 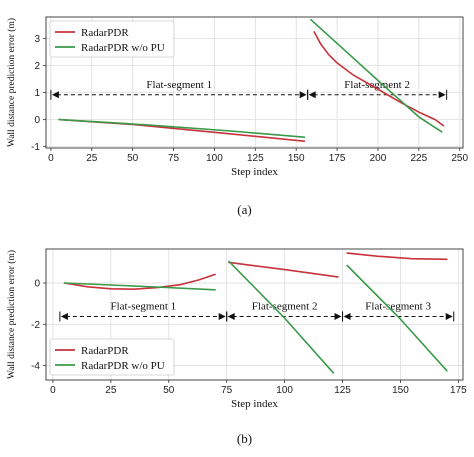 What do you see at coordinates (244, 209) in the screenshot?
I see `panel-caption: (a)` at bounding box center [244, 209].